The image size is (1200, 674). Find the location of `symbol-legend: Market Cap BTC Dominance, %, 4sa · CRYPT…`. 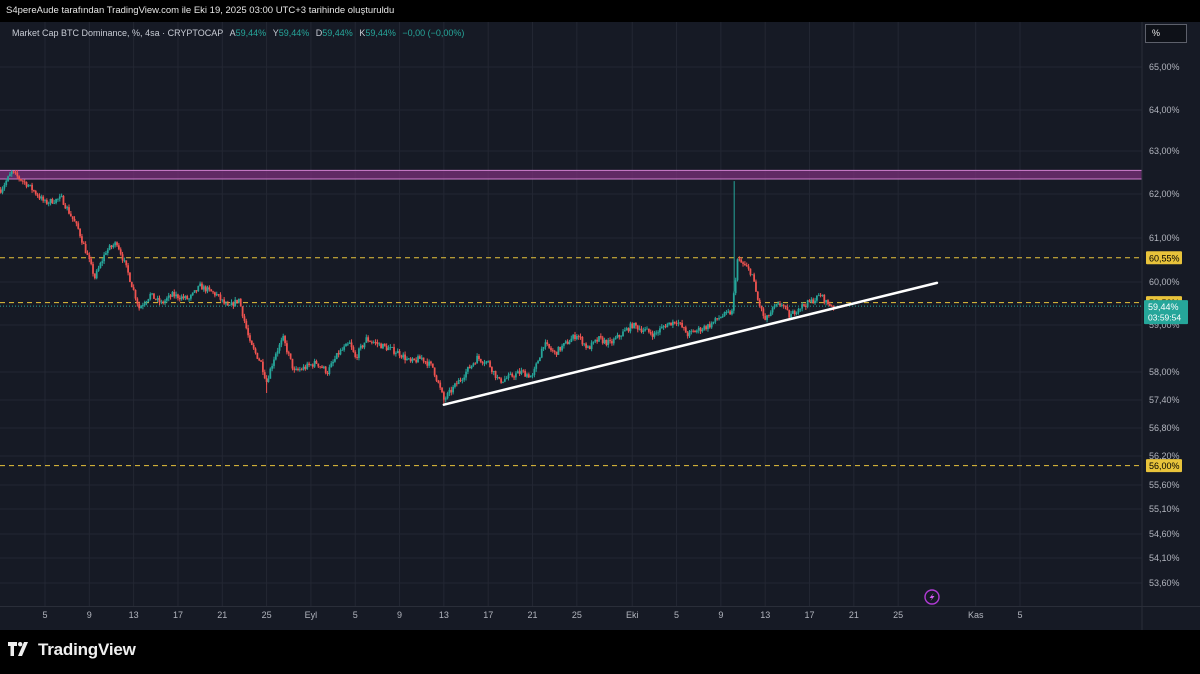

symbol-legend: Market Cap BTC Dominance, %, 4sa · CRYPT… is located at coordinates (238, 33).